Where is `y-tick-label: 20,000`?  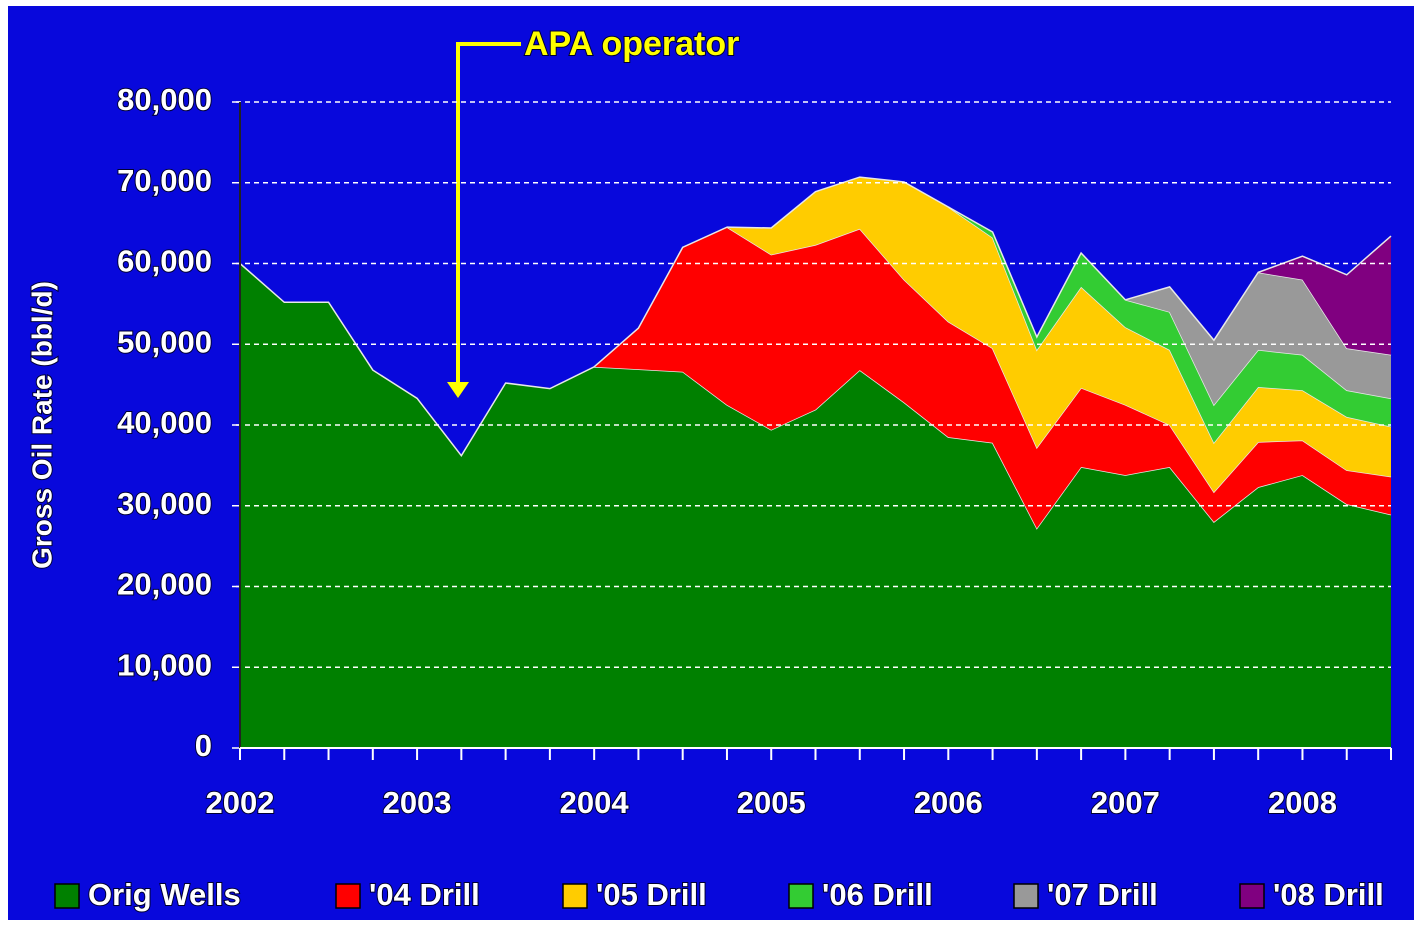 y-tick-label: 20,000 is located at coordinates (164, 584).